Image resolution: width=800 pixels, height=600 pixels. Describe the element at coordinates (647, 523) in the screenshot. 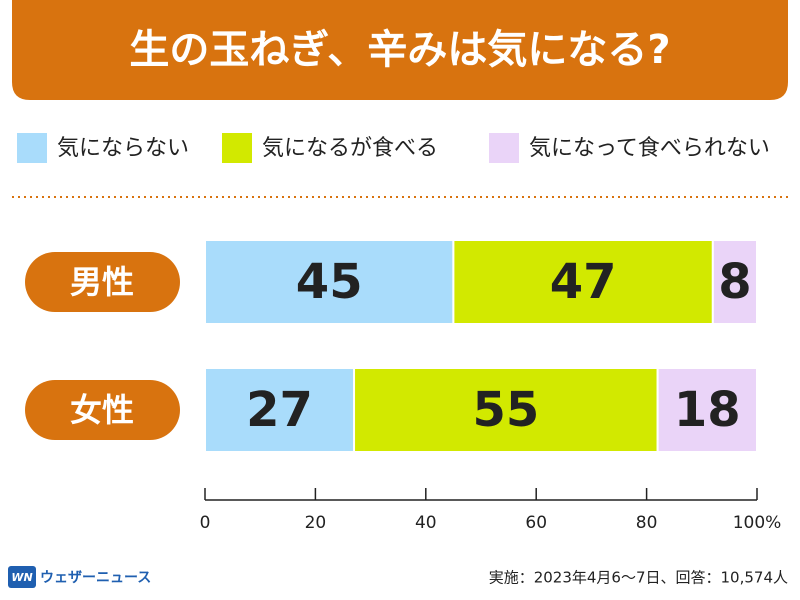

I see `x-tick-label: 80` at that location.